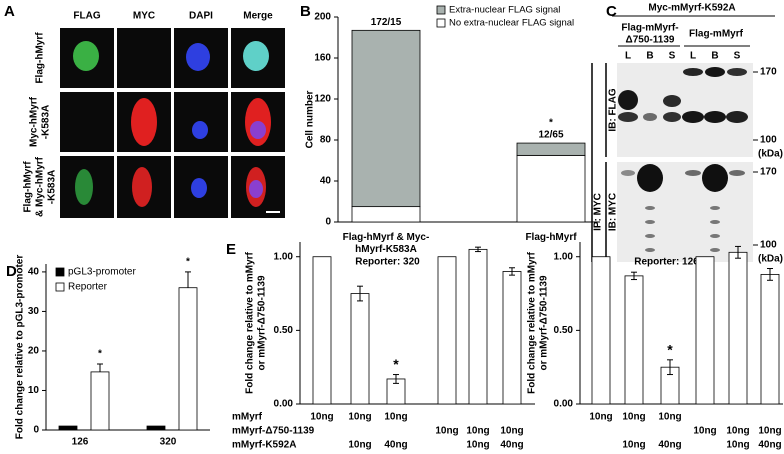 The height and width of the screenshot is (454, 784). I want to click on legend-label: No extra-nuclear FLAG signal, so click(511, 23).